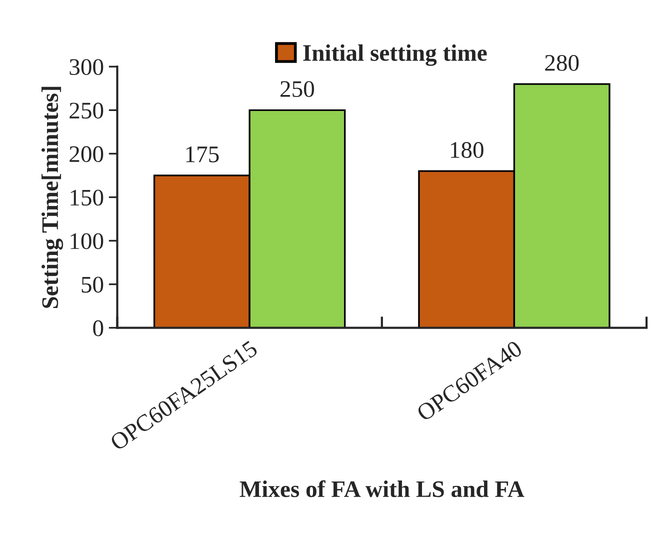 The height and width of the screenshot is (533, 670). What do you see at coordinates (87, 241) in the screenshot?
I see `y-tick-label: 100` at bounding box center [87, 241].